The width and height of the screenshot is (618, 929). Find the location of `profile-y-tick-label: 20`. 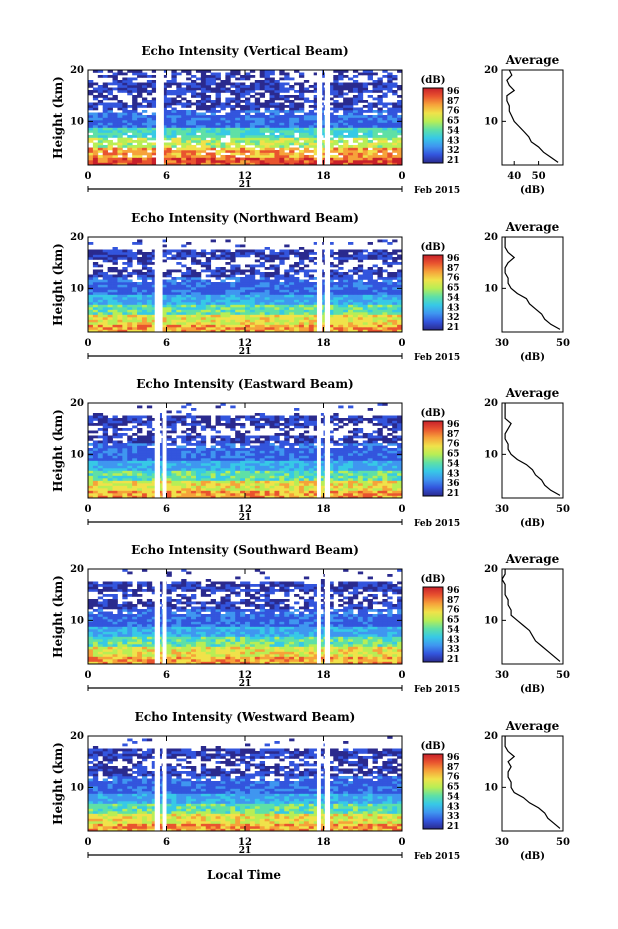

profile-y-tick-label: 20 is located at coordinates (491, 237).